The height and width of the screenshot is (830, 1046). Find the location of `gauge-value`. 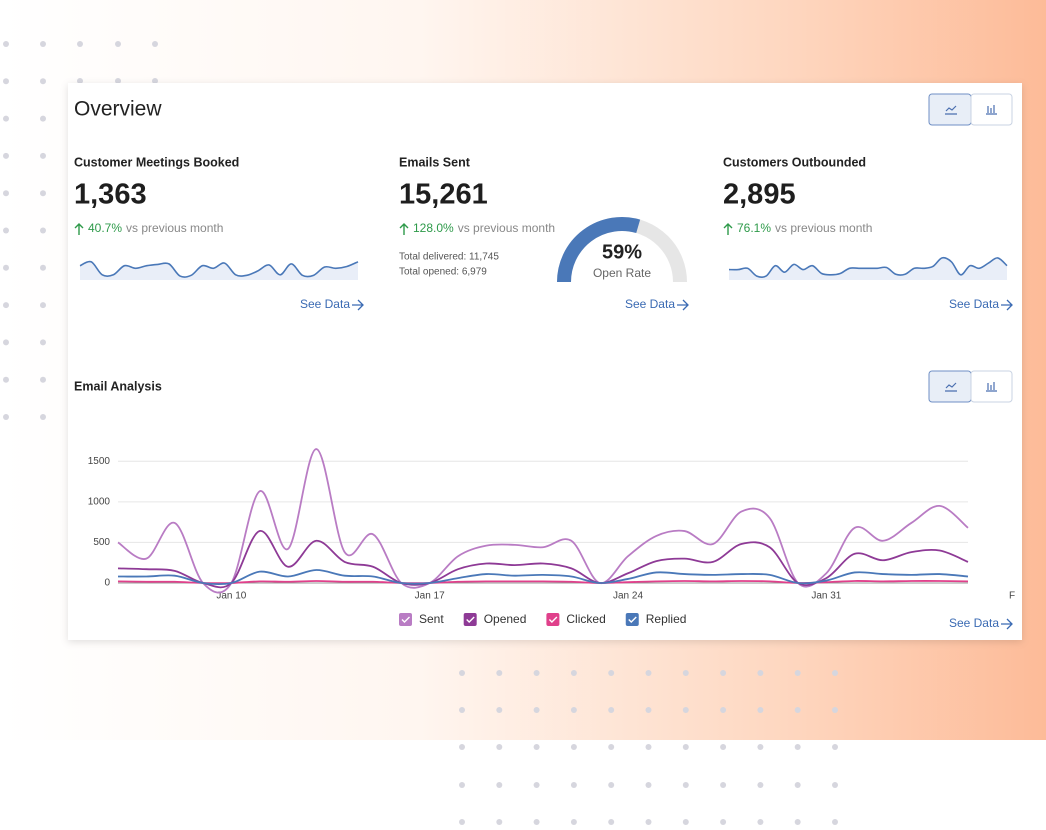

gauge-value is located at coordinates (599, 250).